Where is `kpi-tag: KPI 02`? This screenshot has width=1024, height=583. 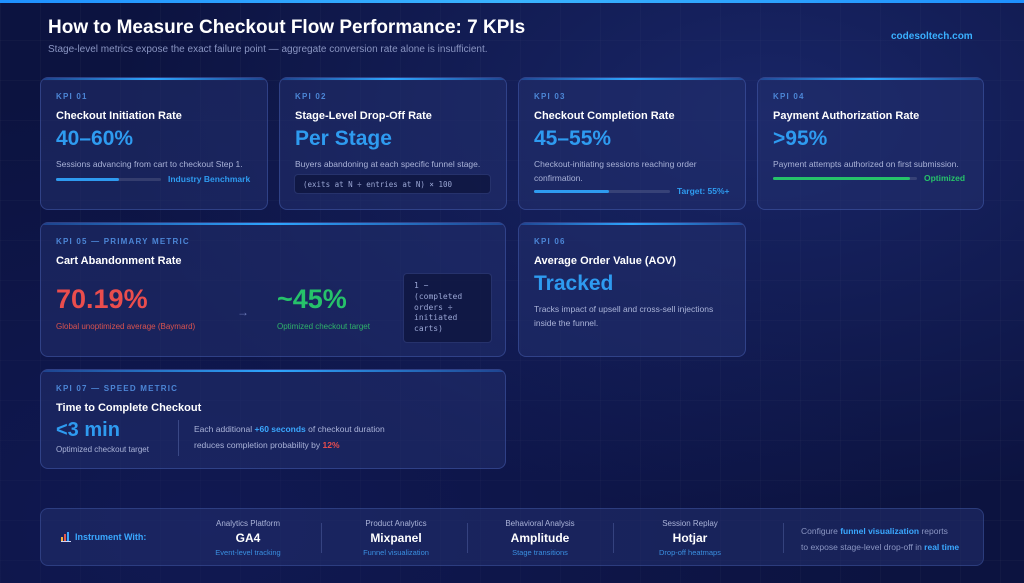 kpi-tag: KPI 02 is located at coordinates (311, 96).